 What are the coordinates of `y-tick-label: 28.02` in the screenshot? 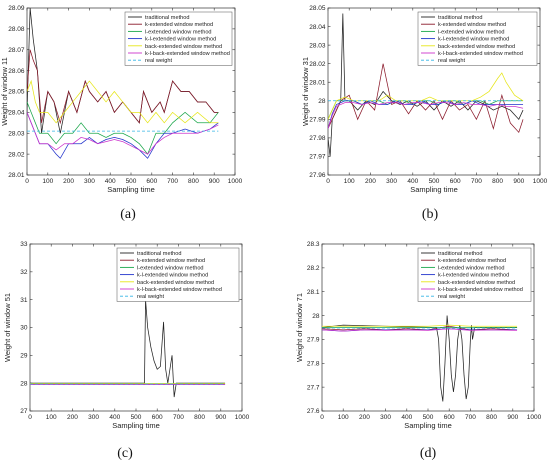 It's located at (317, 64).